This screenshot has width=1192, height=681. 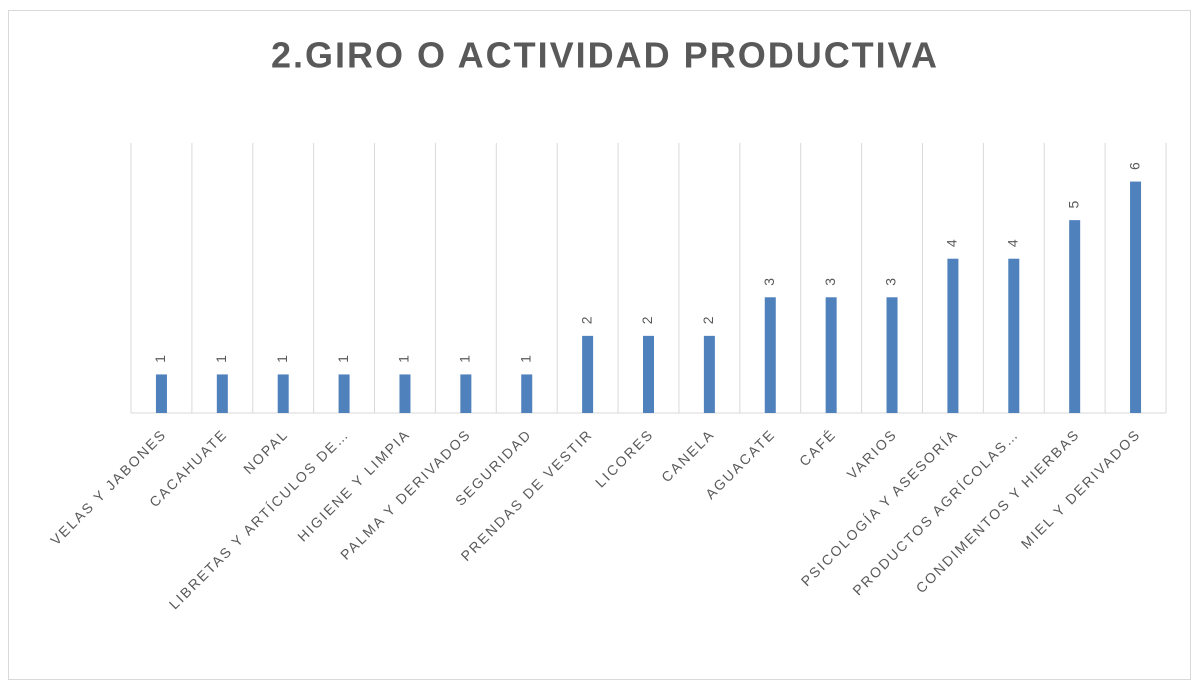 What do you see at coordinates (1073, 204) in the screenshot?
I see `data-label: 5` at bounding box center [1073, 204].